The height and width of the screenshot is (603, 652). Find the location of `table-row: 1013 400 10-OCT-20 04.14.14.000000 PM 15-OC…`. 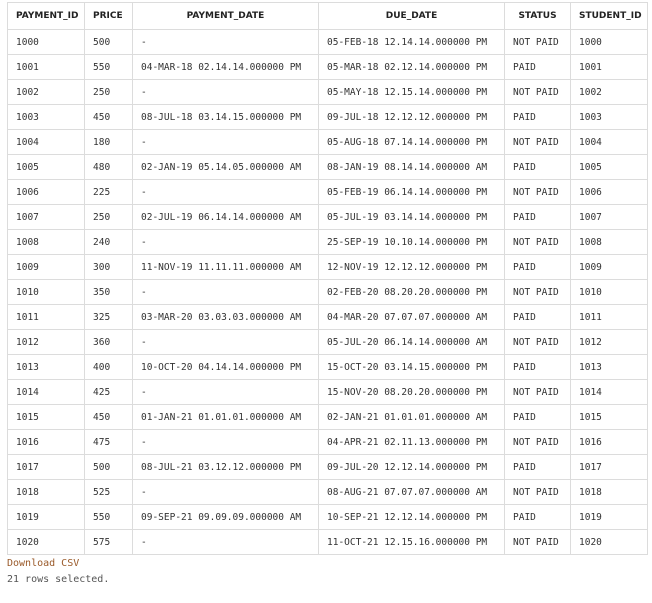

table-row: 1013 400 10-OCT-20 04.14.14.000000 PM 15-OC… is located at coordinates (328, 367).